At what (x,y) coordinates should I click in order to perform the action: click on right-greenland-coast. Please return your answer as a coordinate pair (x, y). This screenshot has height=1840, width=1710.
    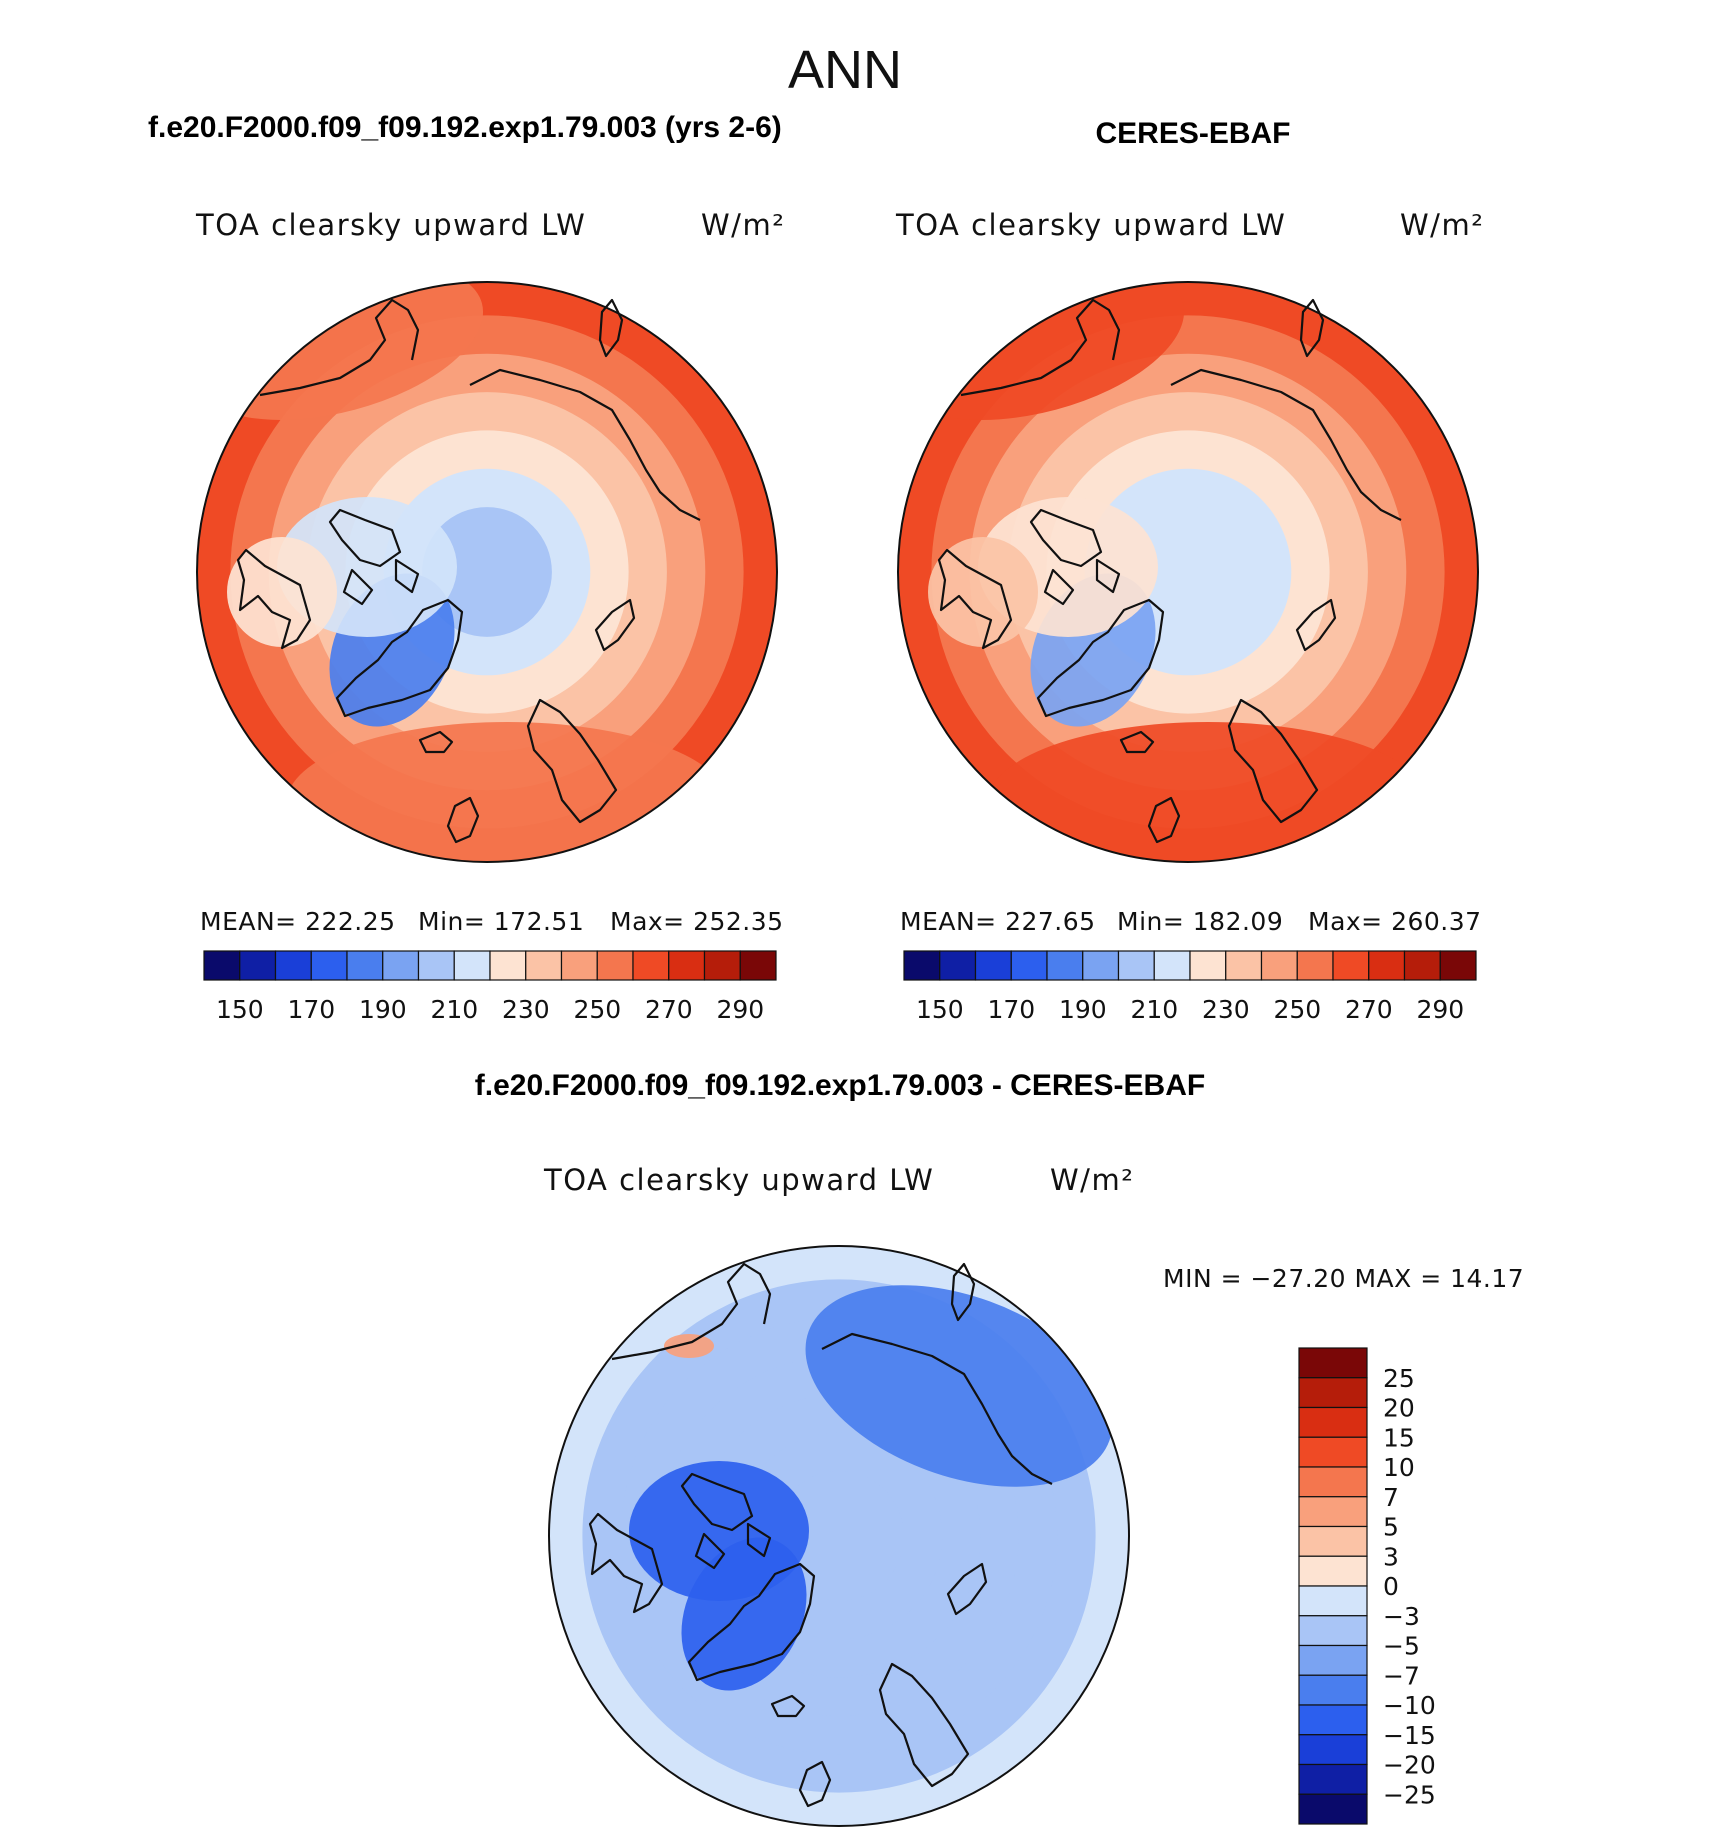
    Looking at the image, I should click on (1100, 658).